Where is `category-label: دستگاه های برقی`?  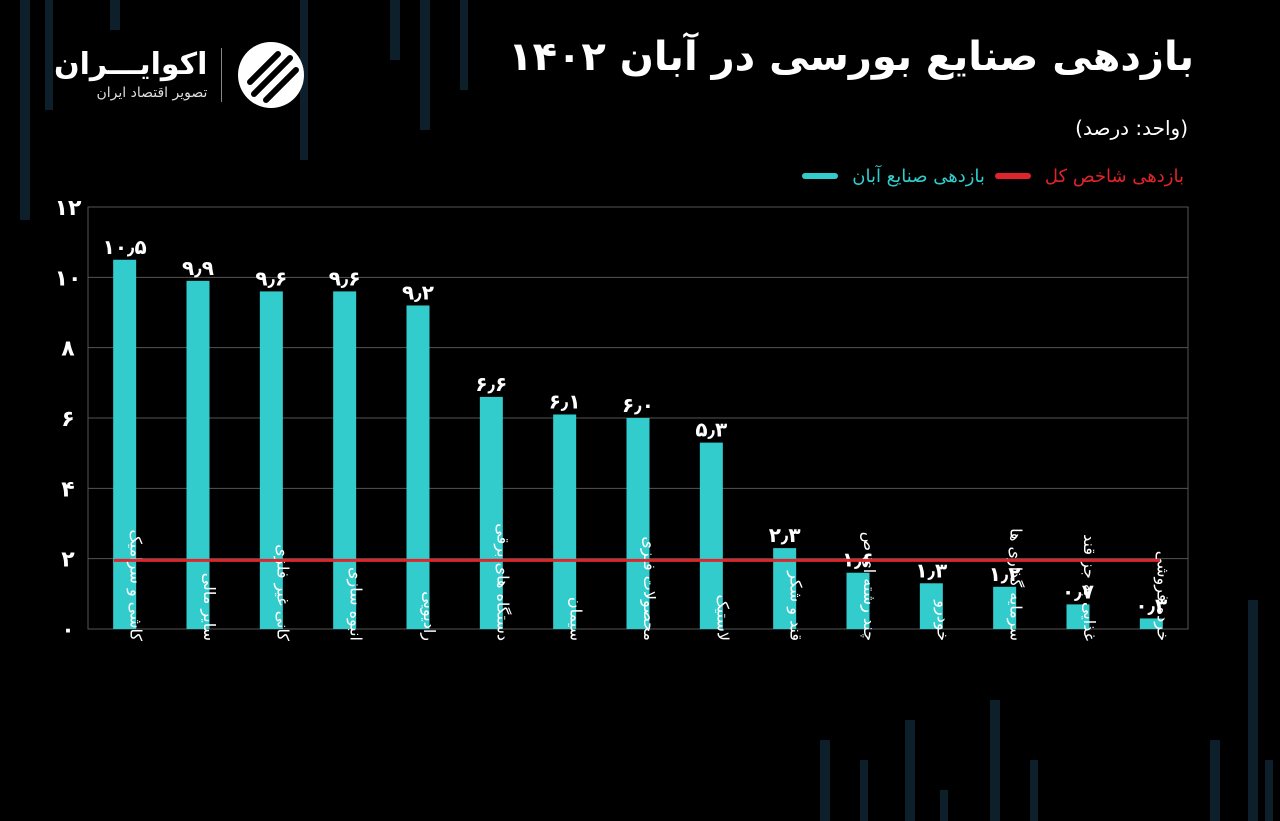
category-label: دستگاه های برقی is located at coordinates (502, 582).